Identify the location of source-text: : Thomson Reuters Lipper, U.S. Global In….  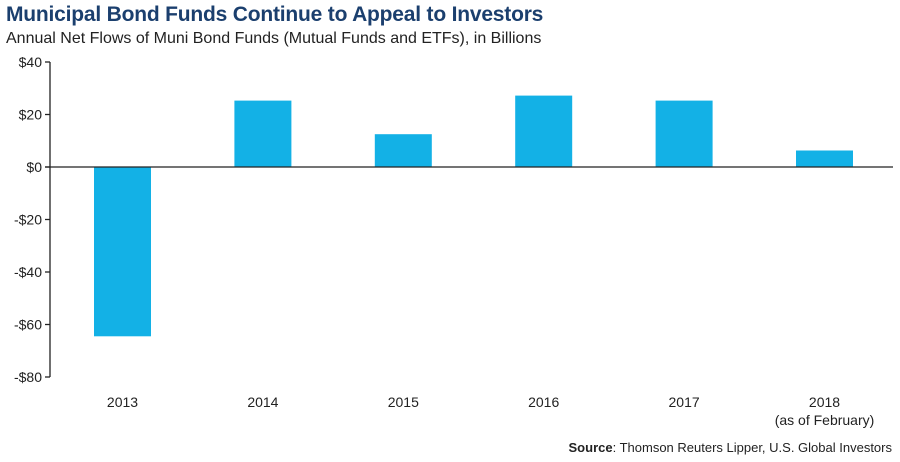
(752, 447).